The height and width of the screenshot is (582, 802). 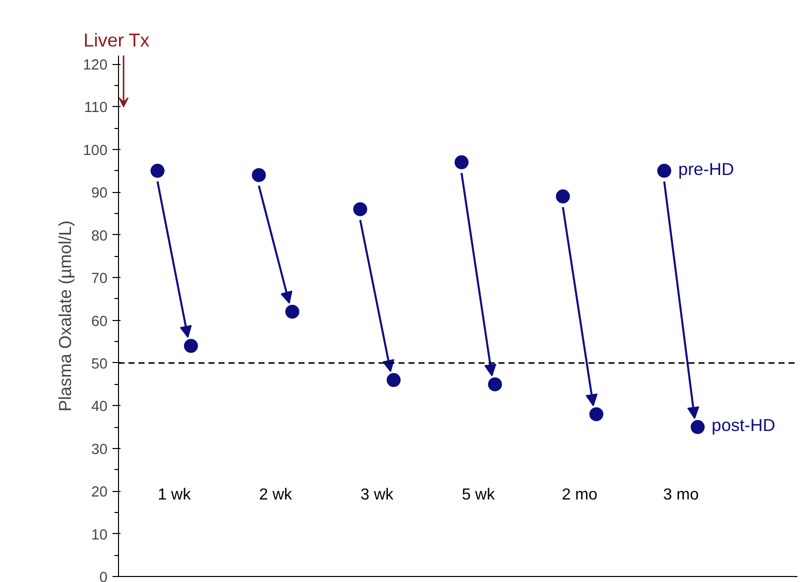 I want to click on series-label: pre-HD, so click(x=706, y=168).